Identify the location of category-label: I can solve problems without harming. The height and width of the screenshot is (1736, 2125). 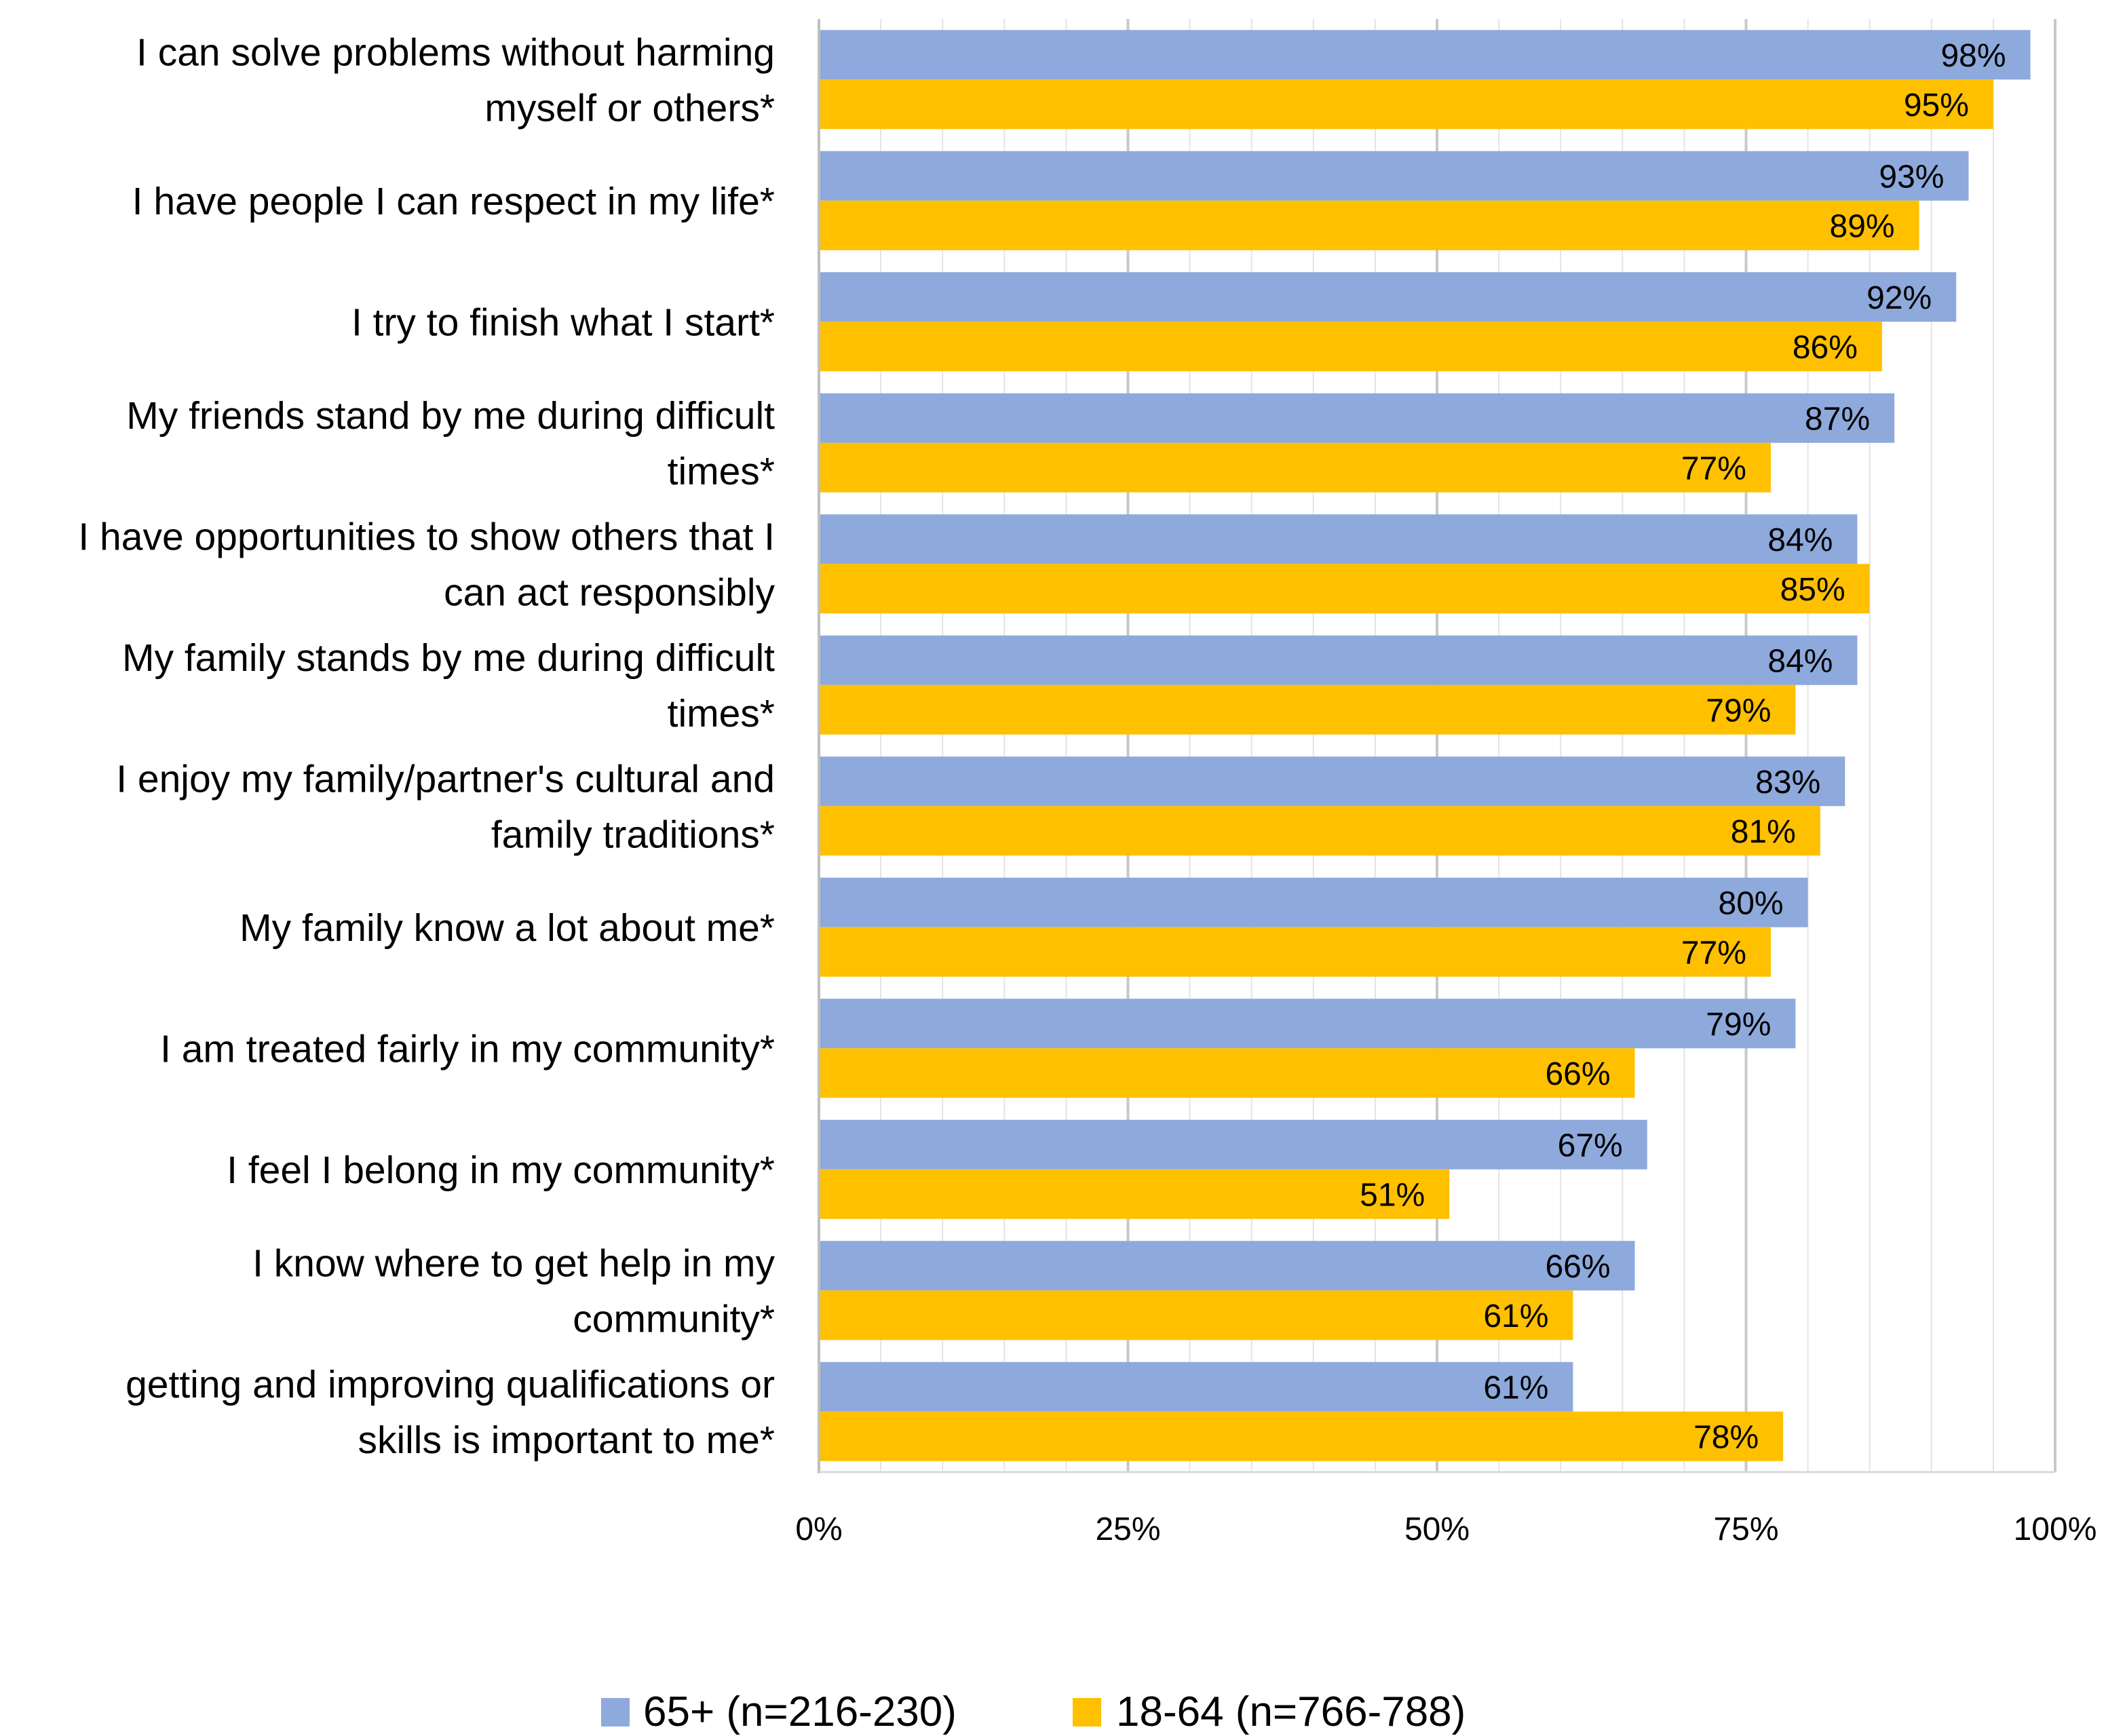
(455, 52).